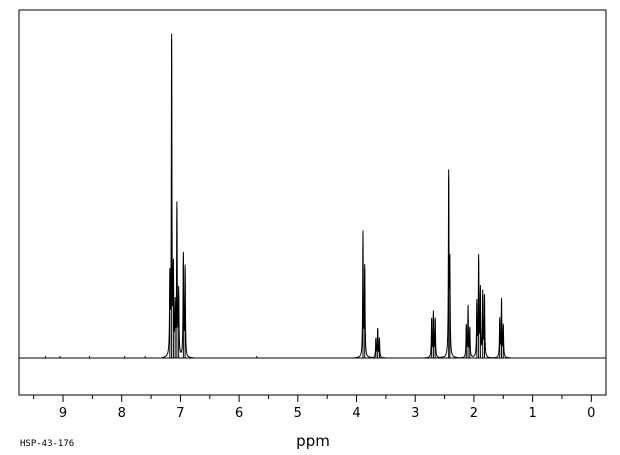  What do you see at coordinates (327, 413) in the screenshot?
I see `x-axis-tick-labels: 9 8 7 6 5 4 3 2 1 0` at bounding box center [327, 413].